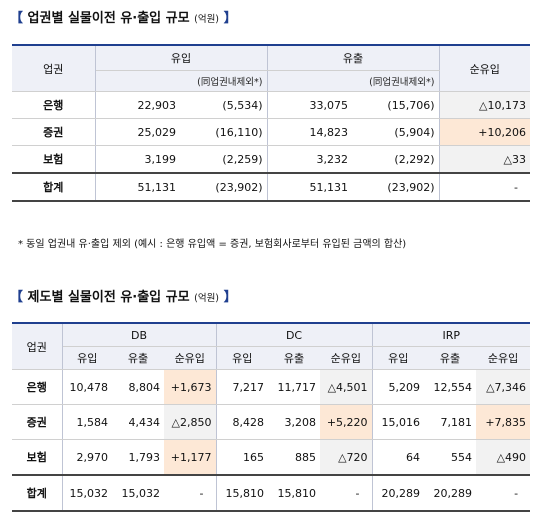  What do you see at coordinates (242, 422) in the screenshot?
I see `dc-inflow: 8,428` at bounding box center [242, 422].